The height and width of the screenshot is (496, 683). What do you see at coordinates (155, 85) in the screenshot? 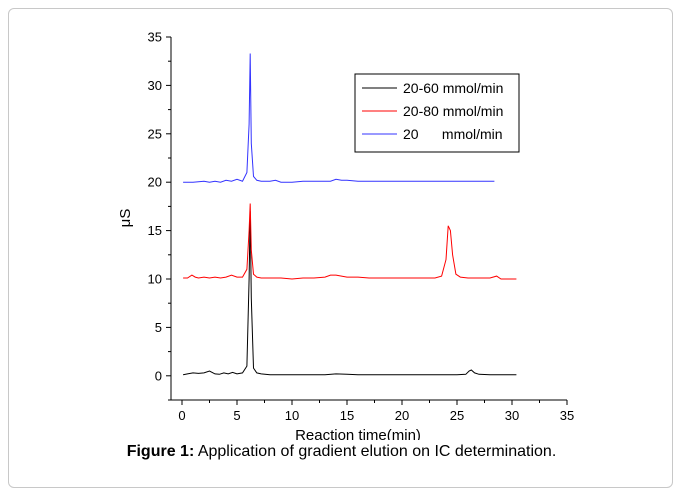
I see `y-tick-label: 30` at bounding box center [155, 85].